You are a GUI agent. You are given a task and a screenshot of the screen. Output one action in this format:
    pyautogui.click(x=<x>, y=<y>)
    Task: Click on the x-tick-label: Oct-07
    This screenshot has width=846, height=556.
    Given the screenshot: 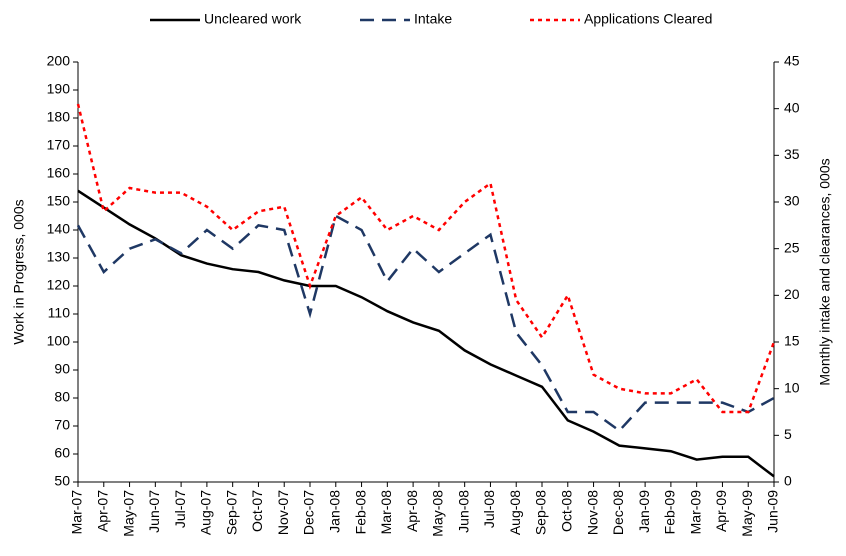 What is the action you would take?
    pyautogui.click(x=257, y=511)
    